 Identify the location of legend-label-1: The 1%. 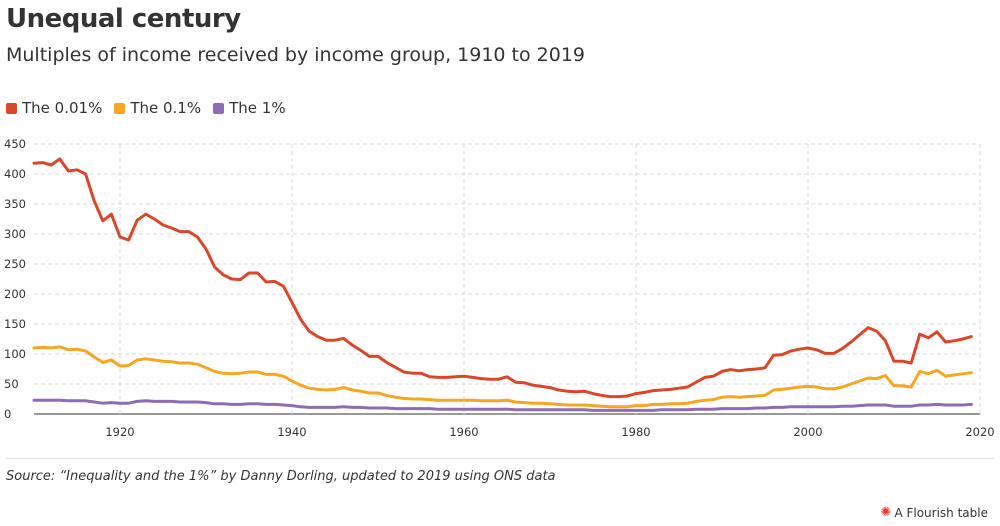
(257, 108).